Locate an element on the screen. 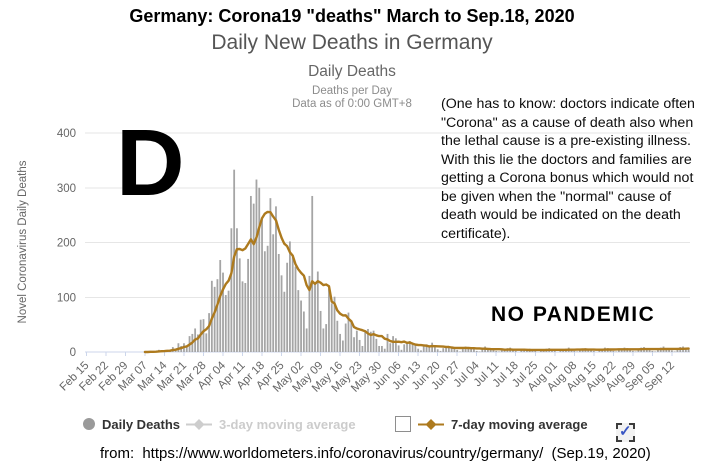  checkmark-icon: ✓ is located at coordinates (625, 431).